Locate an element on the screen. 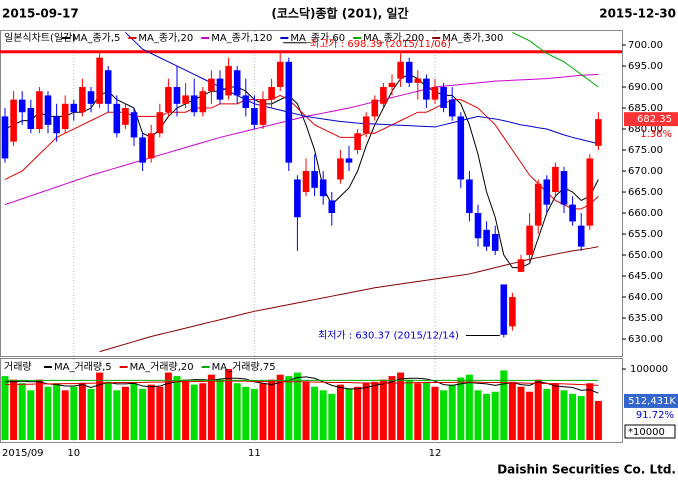  y-tick-label: 690.00 is located at coordinates (645, 87).